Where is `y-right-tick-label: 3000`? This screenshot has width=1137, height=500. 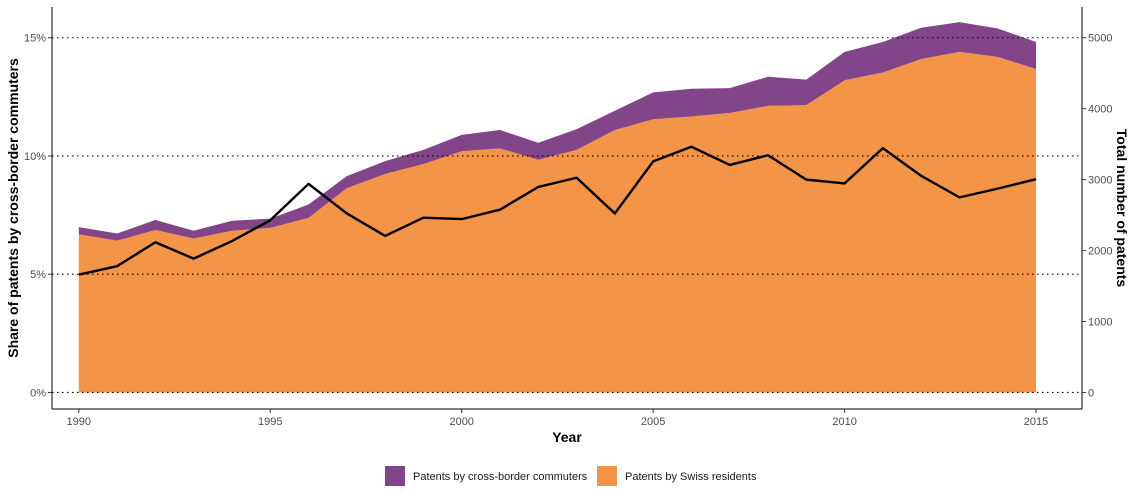
y-right-tick-label: 3000 is located at coordinates (1100, 181).